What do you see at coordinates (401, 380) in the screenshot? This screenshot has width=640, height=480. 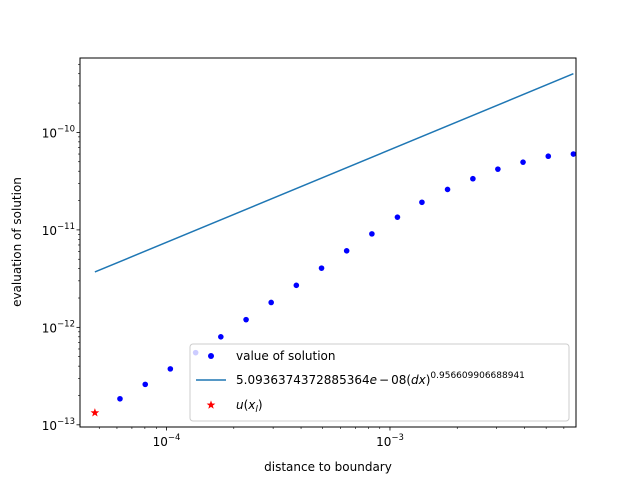 I see `fit-exponent-value: 08(` at bounding box center [401, 380].